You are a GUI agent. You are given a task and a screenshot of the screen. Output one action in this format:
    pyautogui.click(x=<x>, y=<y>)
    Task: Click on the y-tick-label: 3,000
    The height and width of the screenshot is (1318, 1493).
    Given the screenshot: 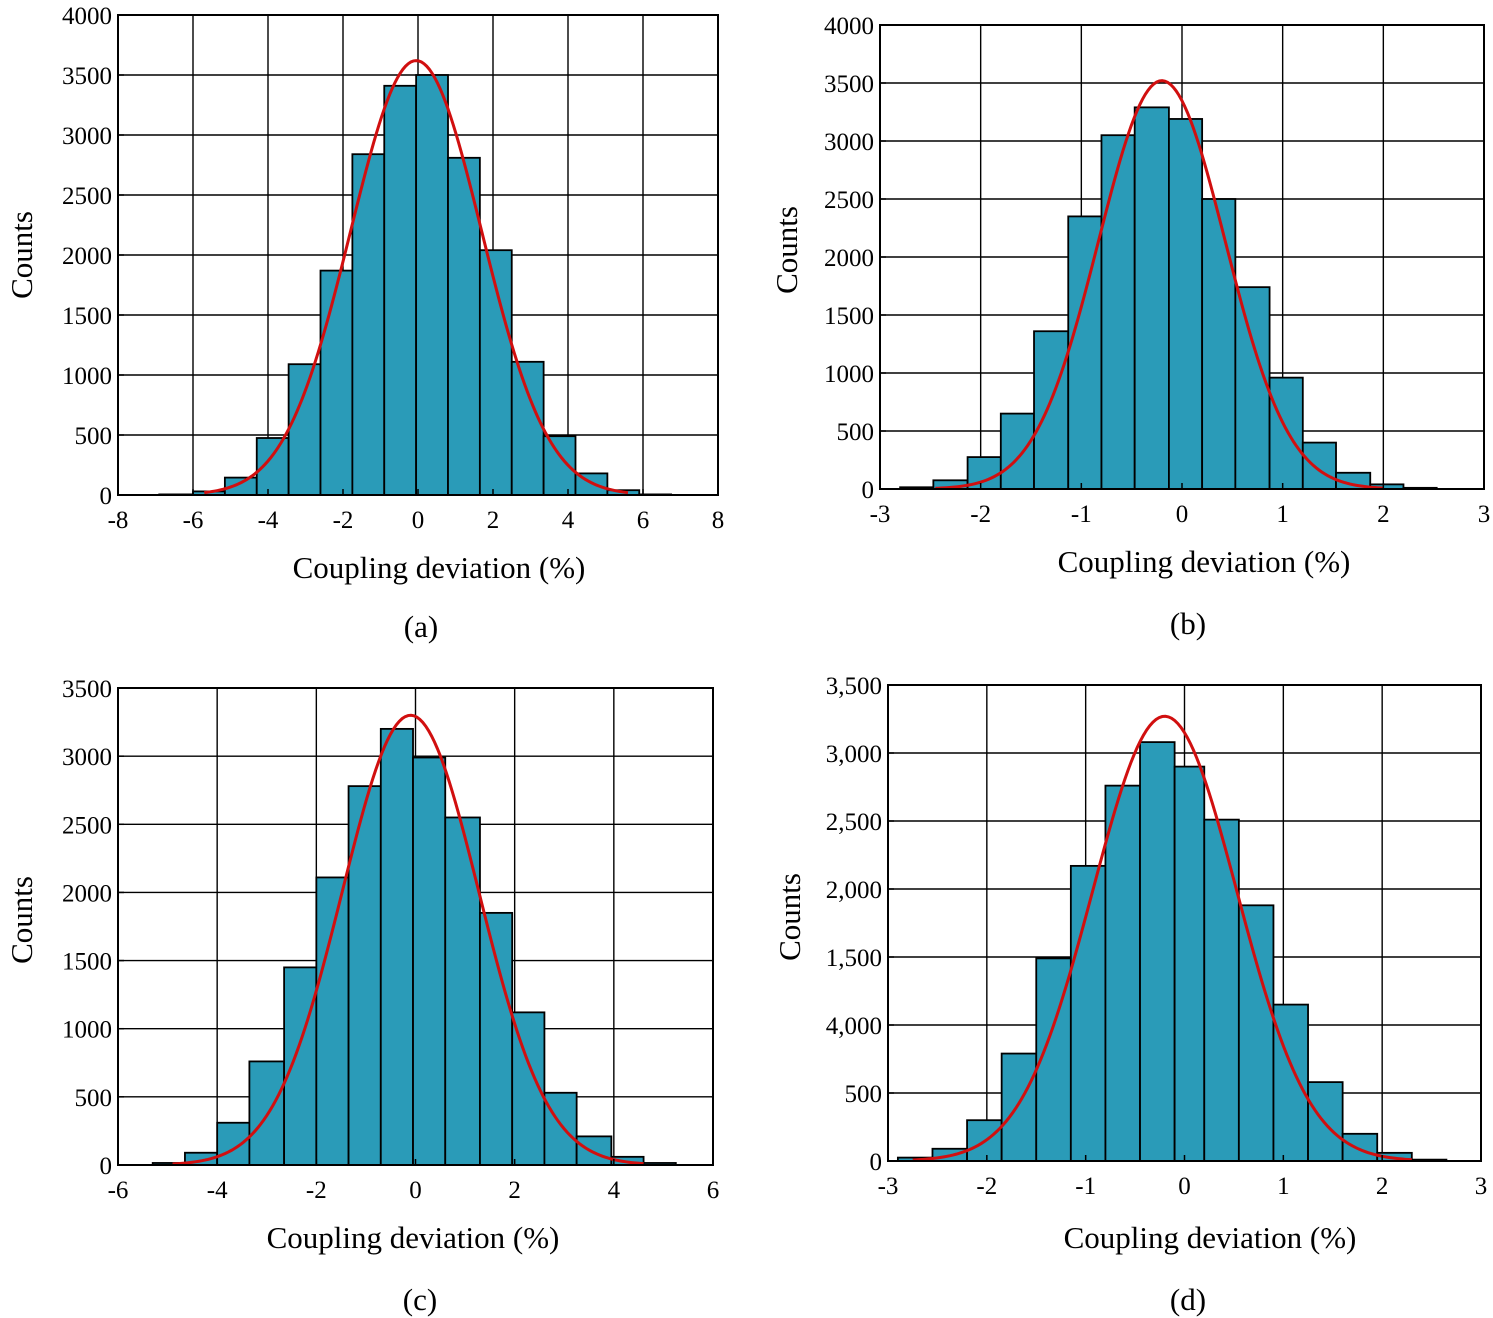 What is the action you would take?
    pyautogui.click(x=854, y=754)
    